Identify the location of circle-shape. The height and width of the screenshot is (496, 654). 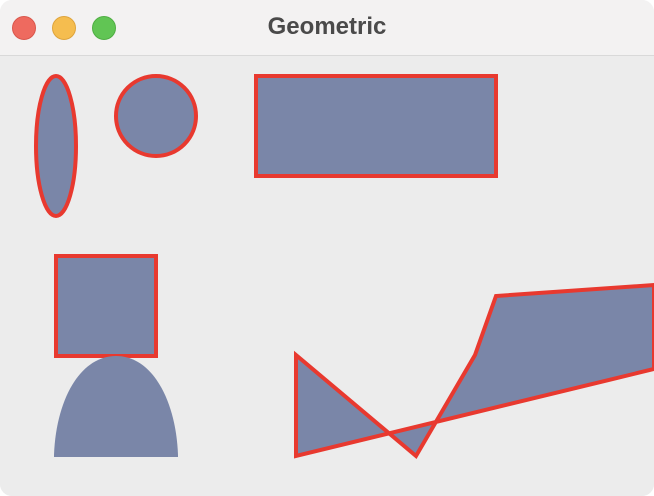
(156, 116).